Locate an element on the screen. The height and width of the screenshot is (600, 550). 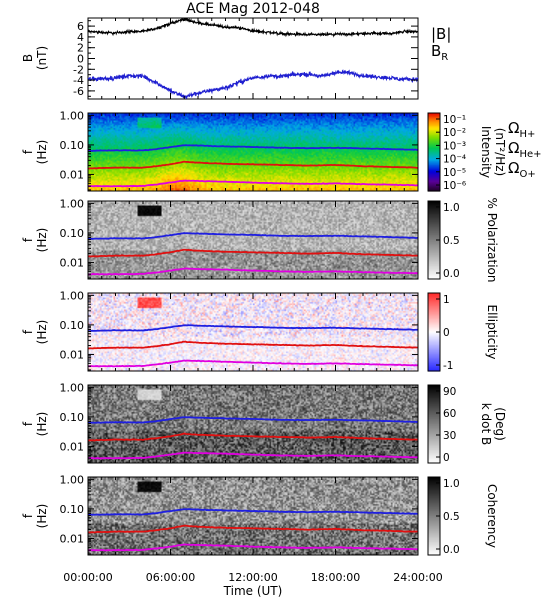
colorbar-label: % Polarization is located at coordinates (492, 240).